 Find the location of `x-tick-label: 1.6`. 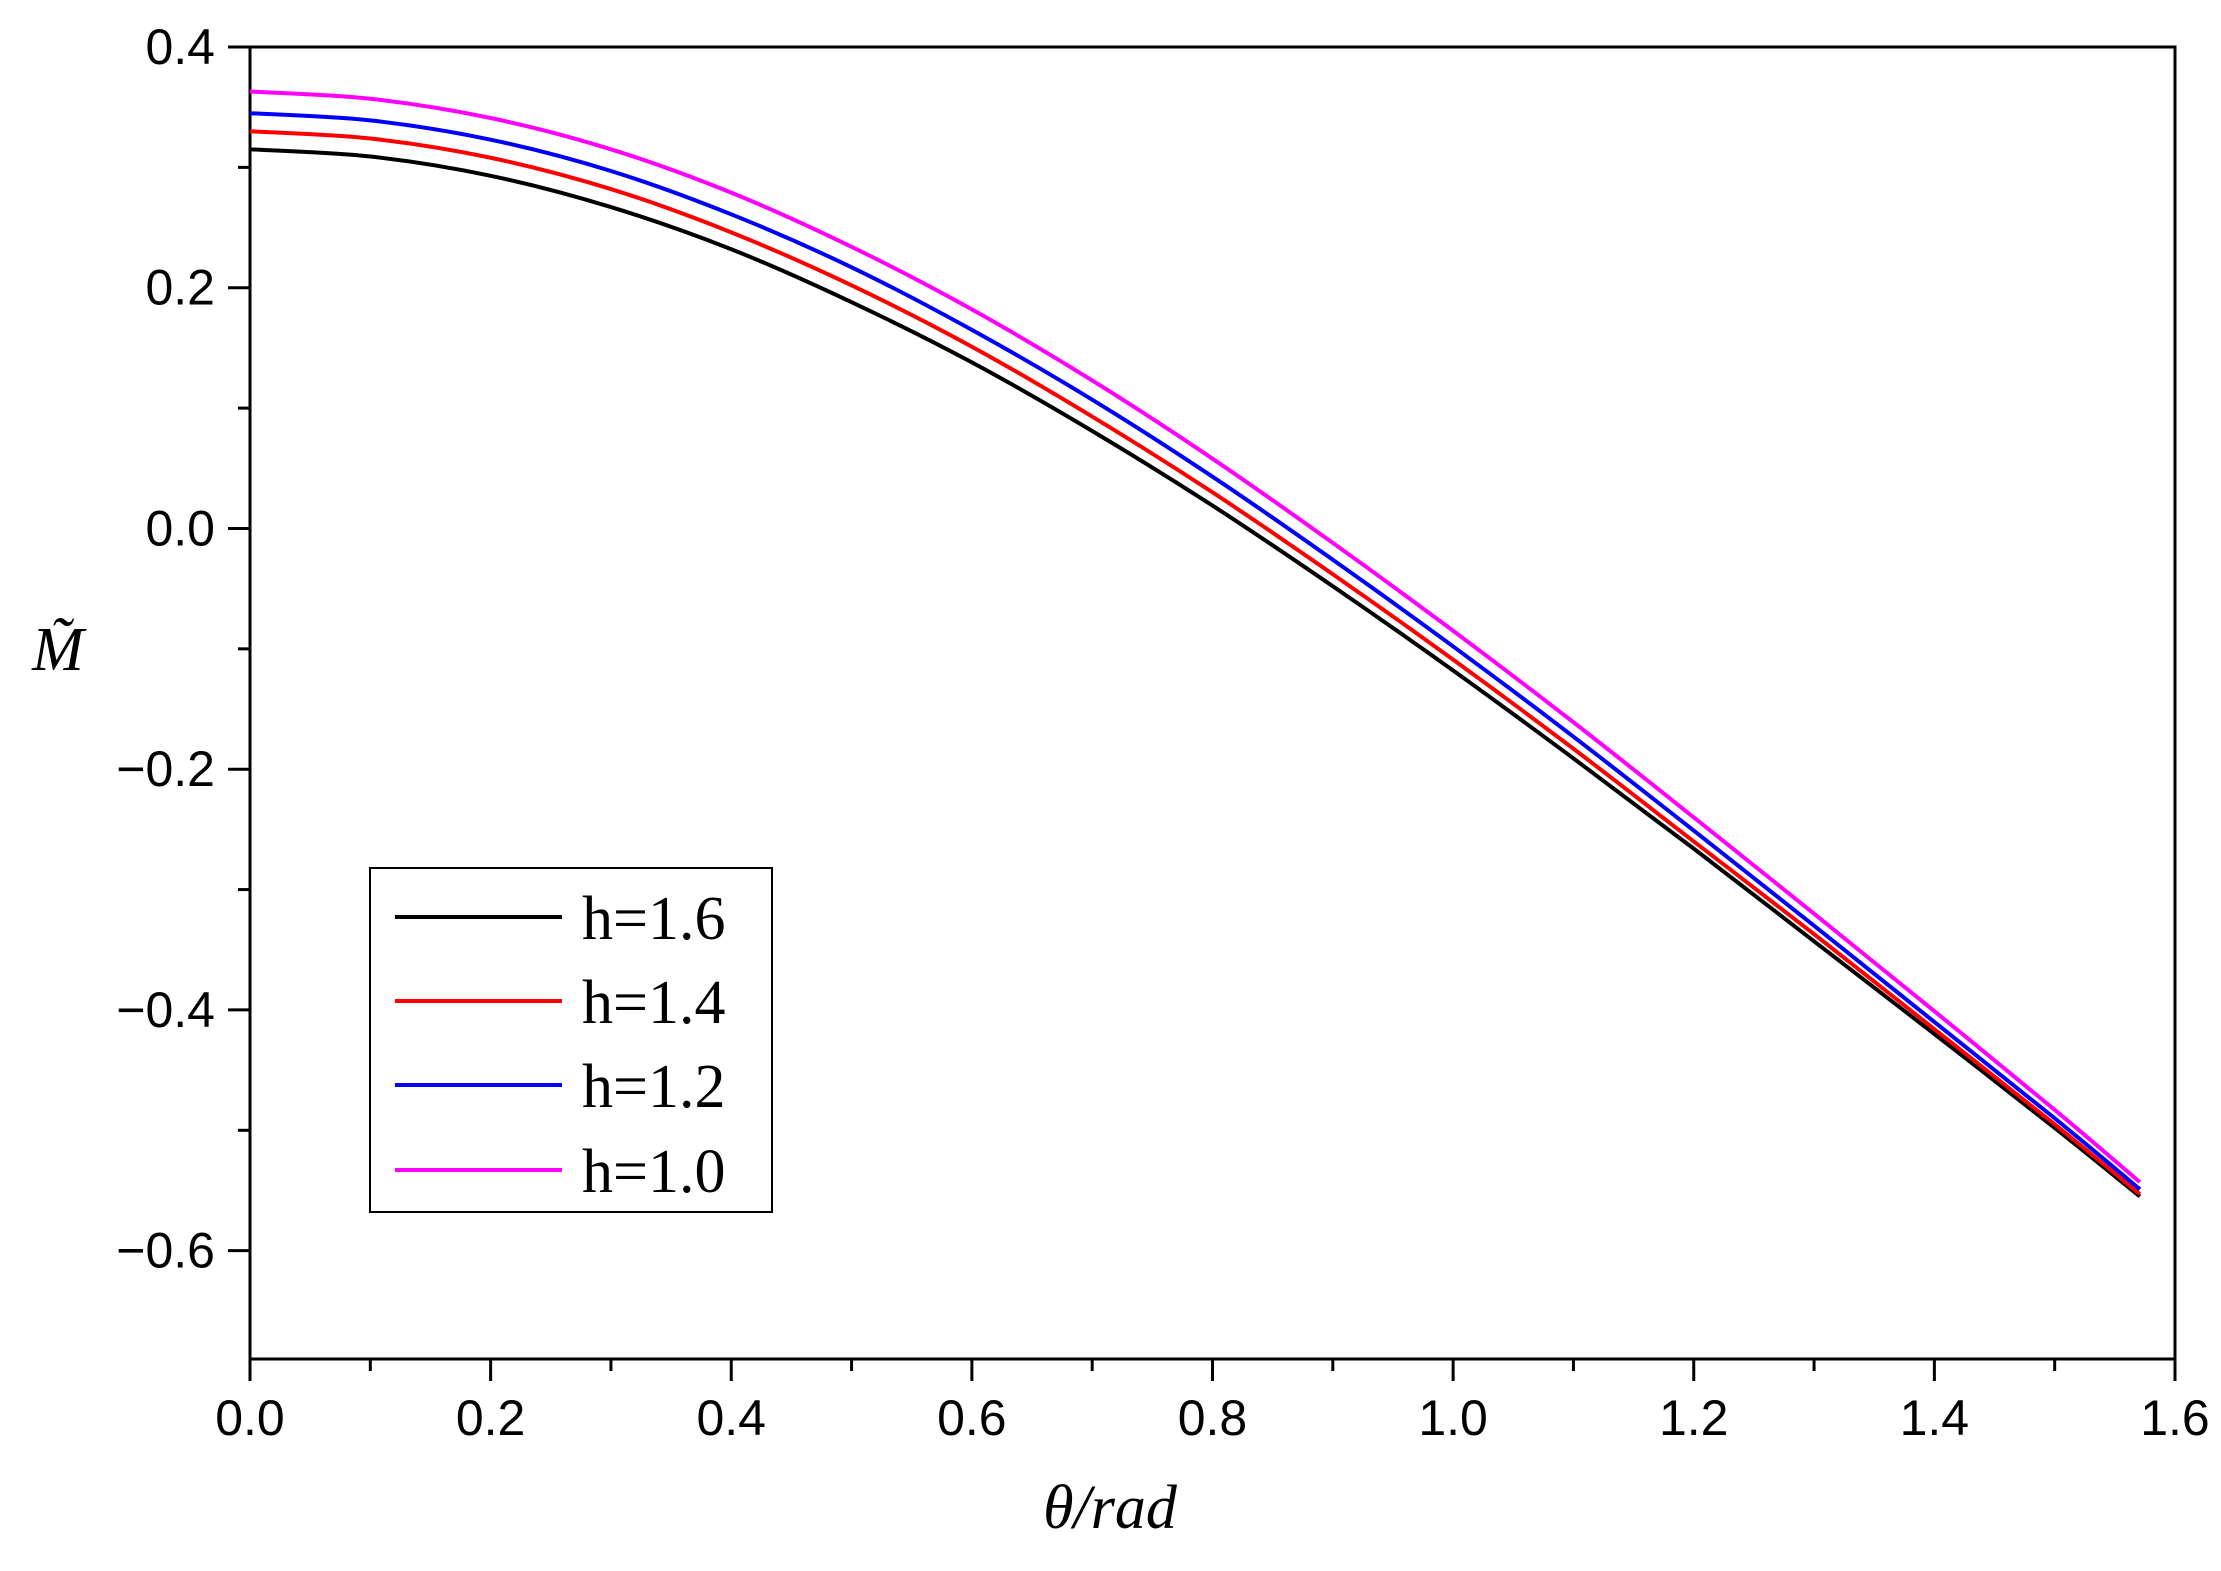

x-tick-label: 1.6 is located at coordinates (2175, 1418).